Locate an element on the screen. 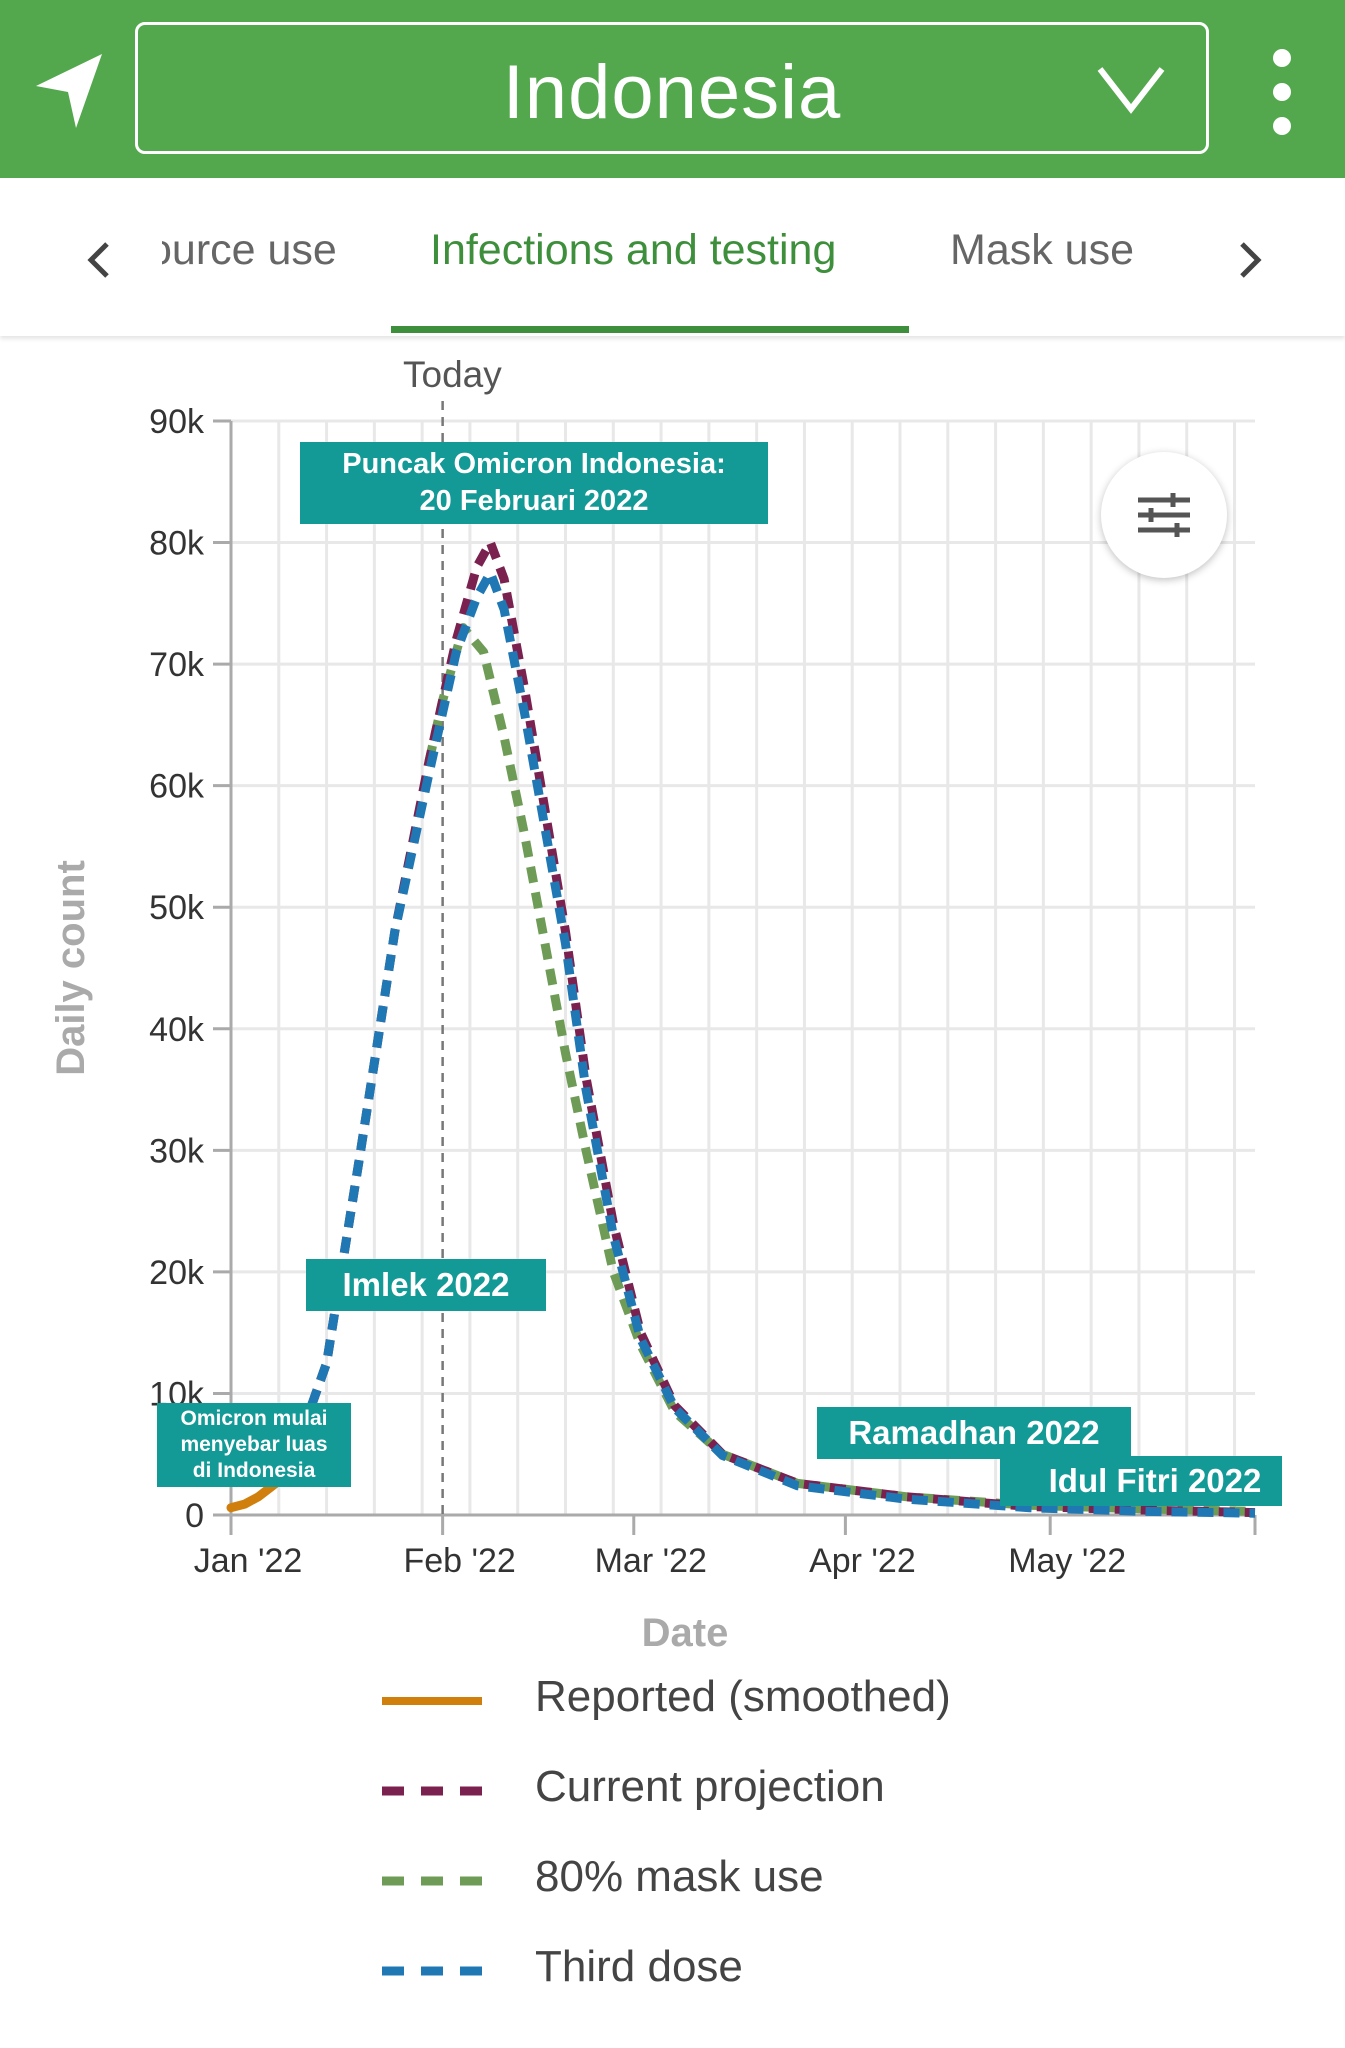 The width and height of the screenshot is (1345, 2048). chart-settings-button is located at coordinates (1164, 515).